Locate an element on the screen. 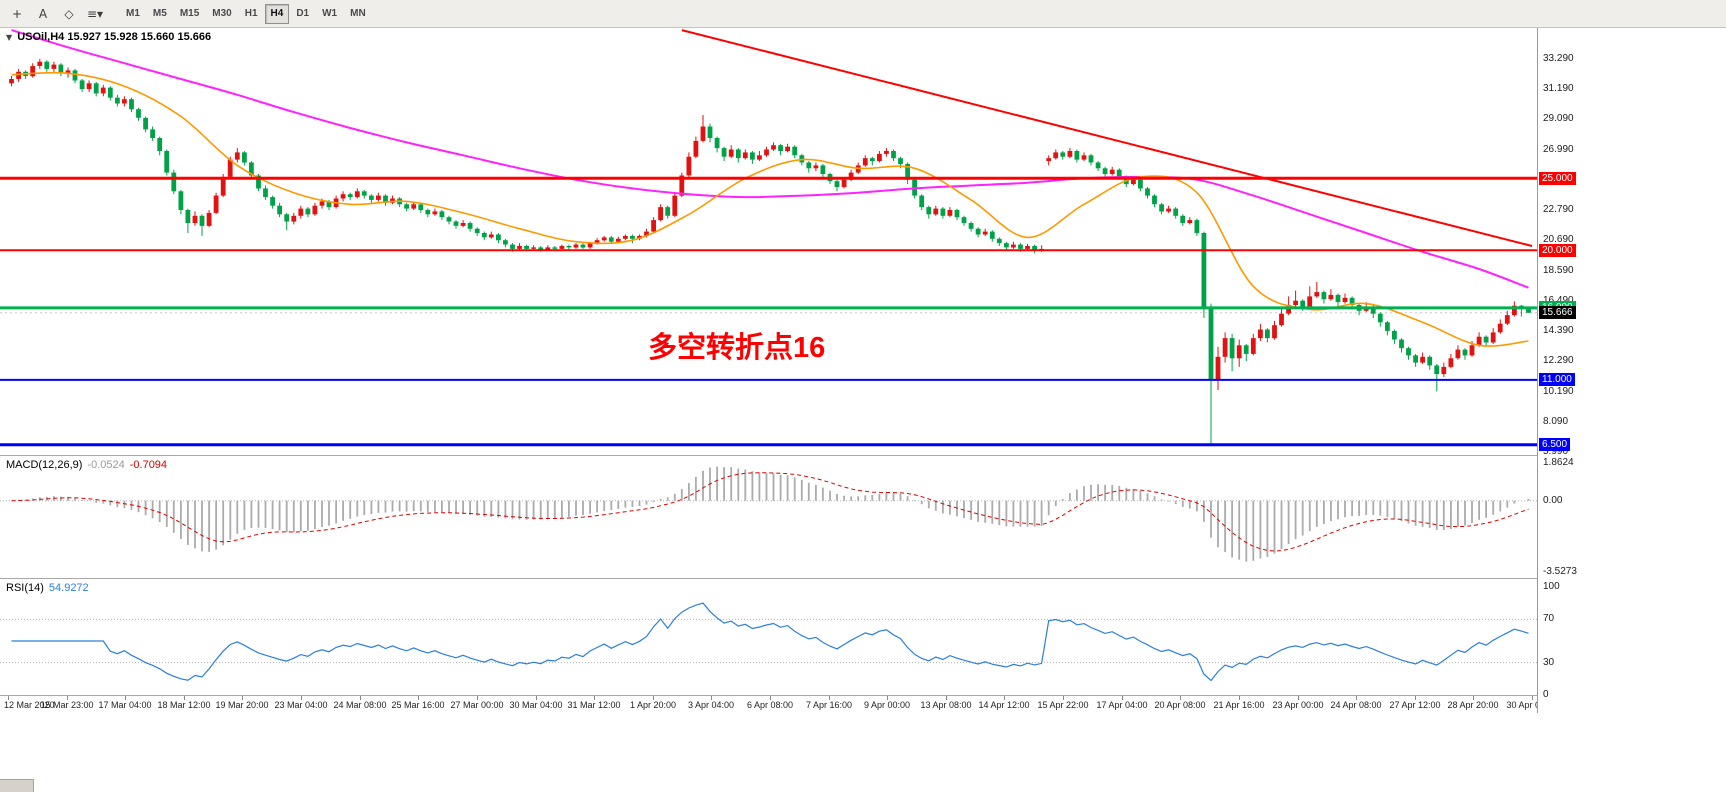 The width and height of the screenshot is (1726, 792). price-line-tag: 25.000 is located at coordinates (1557, 178).